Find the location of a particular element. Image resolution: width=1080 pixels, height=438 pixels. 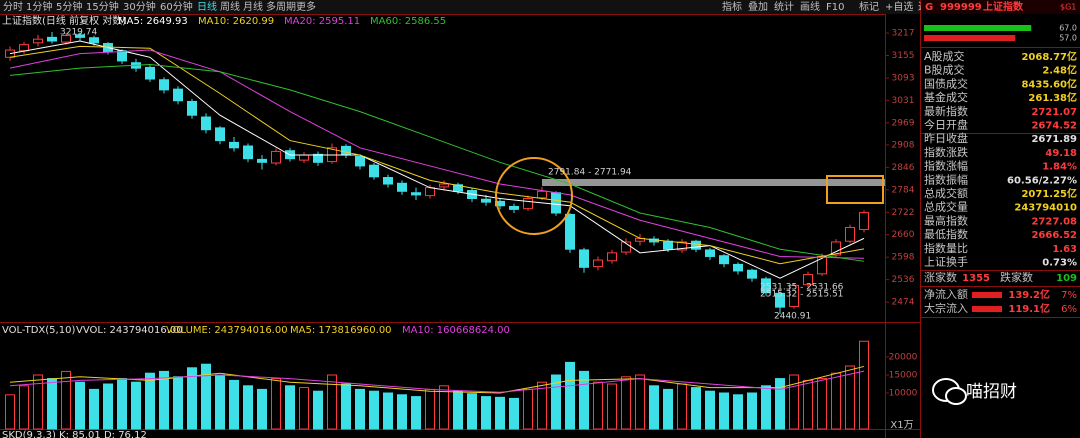

volume-subtitle: VVOL: 243794016.00 is located at coordinates (129, 330).